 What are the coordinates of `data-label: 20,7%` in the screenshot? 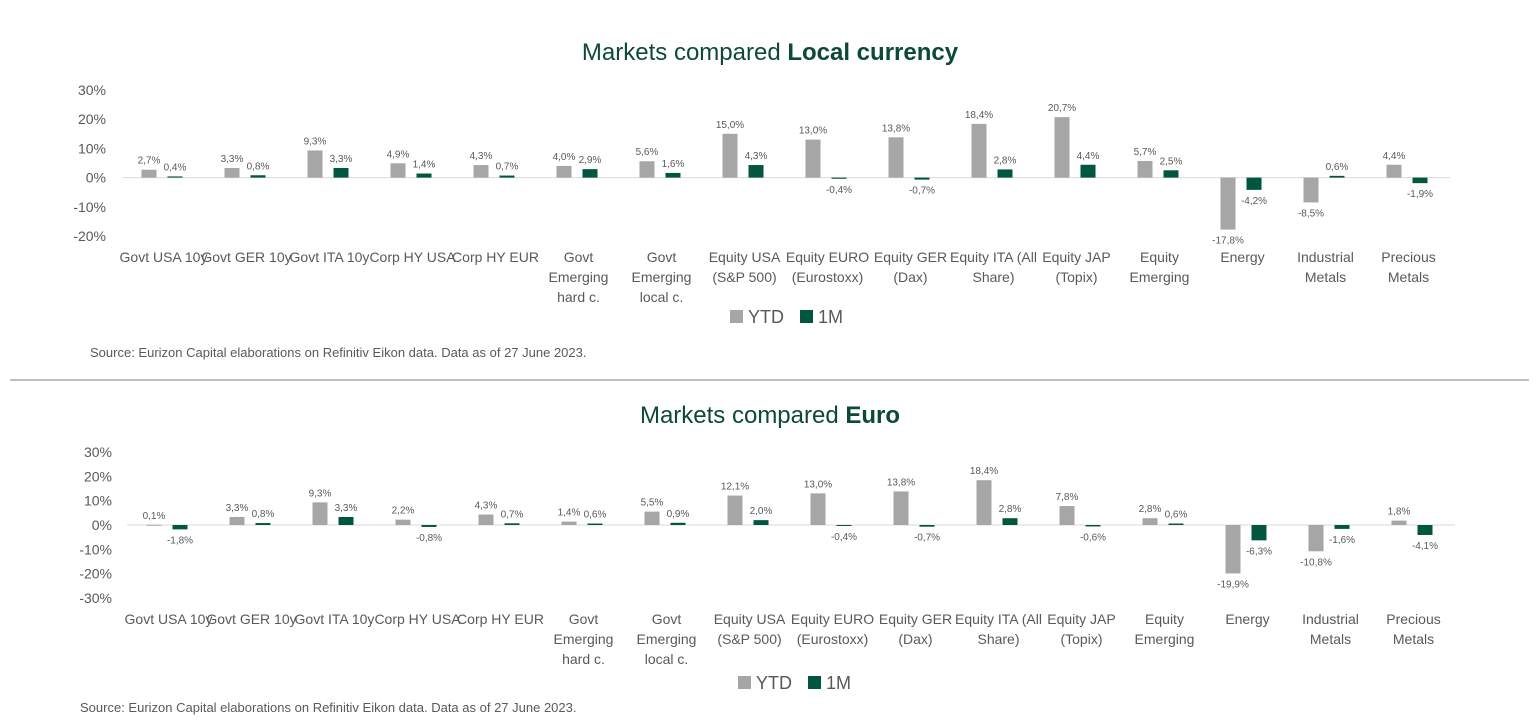 It's located at (1062, 108).